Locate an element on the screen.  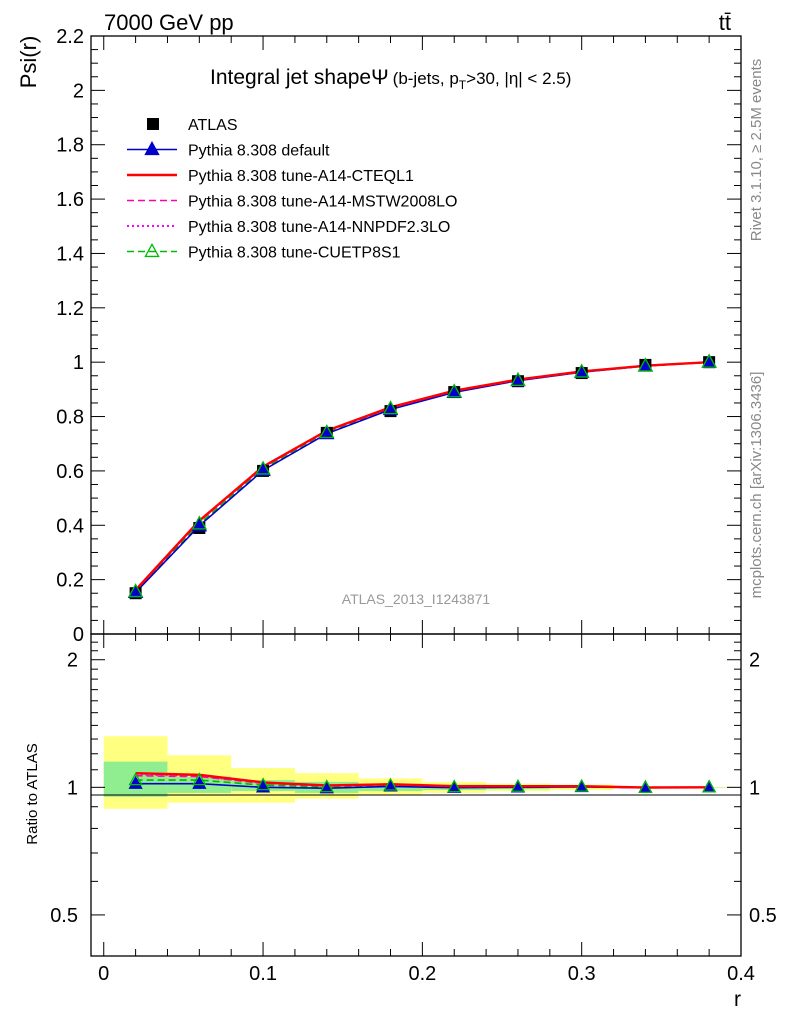
ratio-ytick-label-right: 1 is located at coordinates (754, 788).